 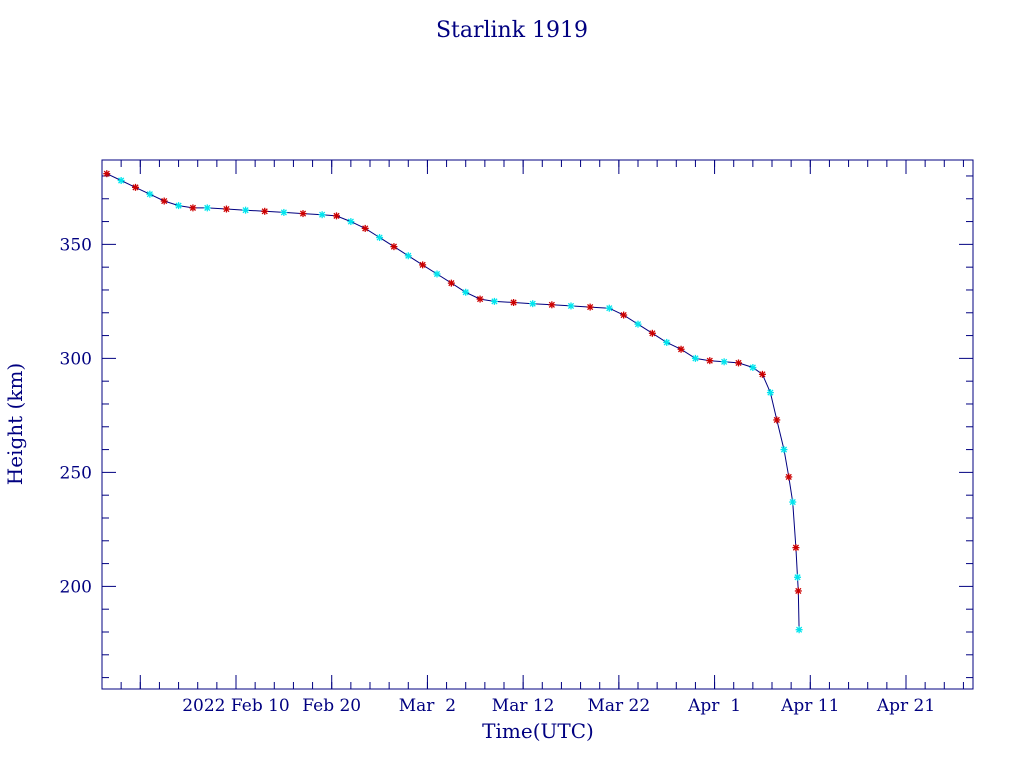 I want to click on x-tick-label: Apr 21, so click(x=905, y=706).